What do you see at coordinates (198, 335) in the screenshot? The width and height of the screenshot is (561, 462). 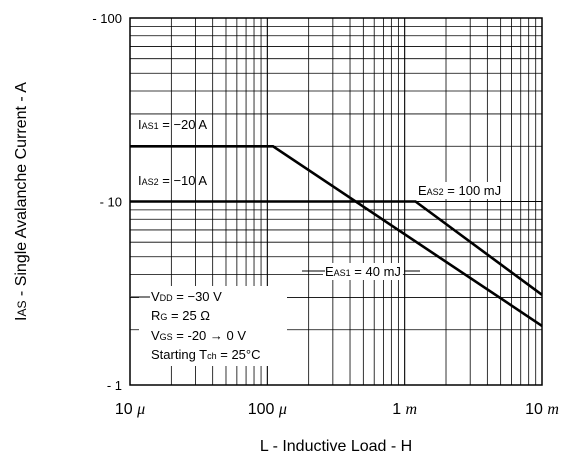 I see `condition-line-3: VGS = -20 → 0 V` at bounding box center [198, 335].